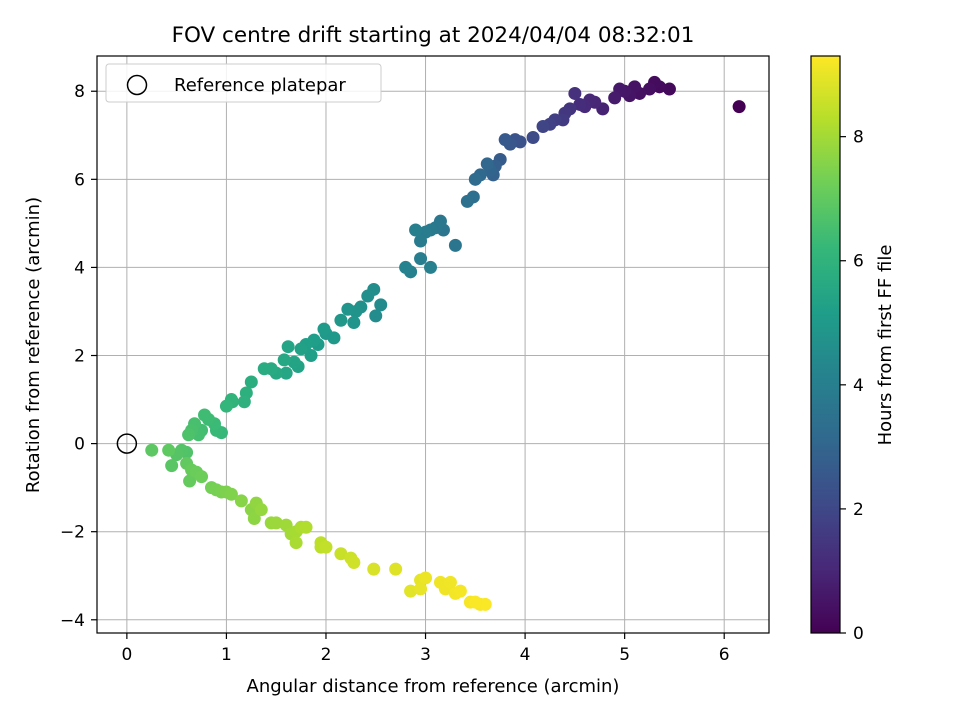 Image resolution: width=960 pixels, height=720 pixels. I want to click on reference-marker-group, so click(127, 443).